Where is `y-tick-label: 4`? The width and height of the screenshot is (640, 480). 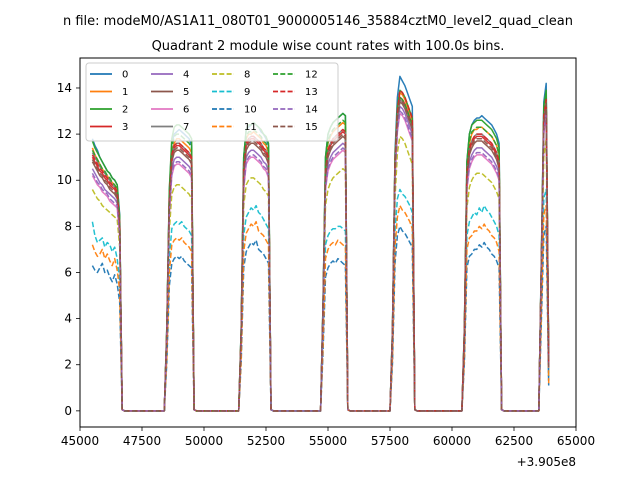 y-tick-label: 4 is located at coordinates (68, 319).